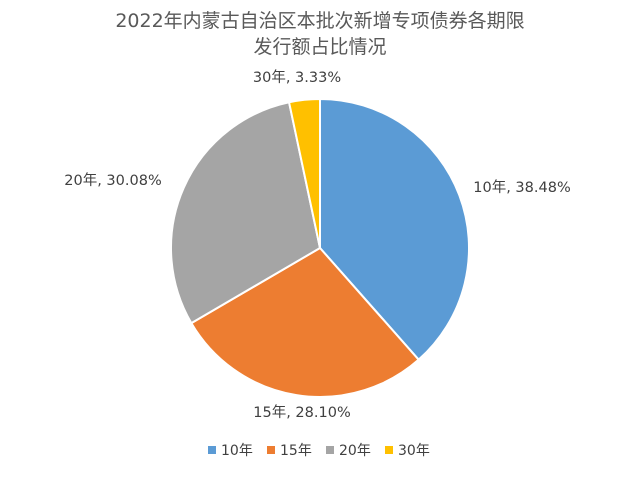  What do you see at coordinates (521, 187) in the screenshot?
I see `data-label-0: 10年, 38.48%` at bounding box center [521, 187].